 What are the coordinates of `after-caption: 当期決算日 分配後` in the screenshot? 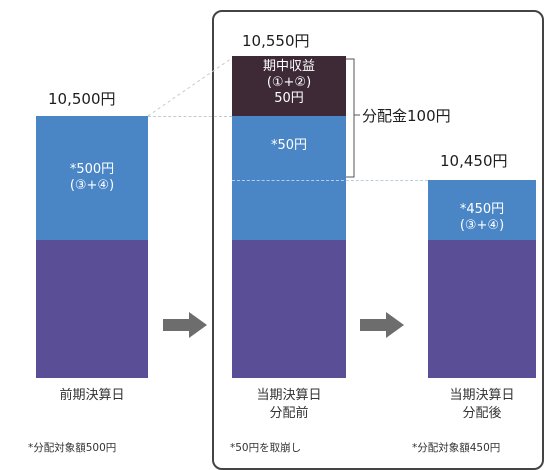 It's located at (482, 405).